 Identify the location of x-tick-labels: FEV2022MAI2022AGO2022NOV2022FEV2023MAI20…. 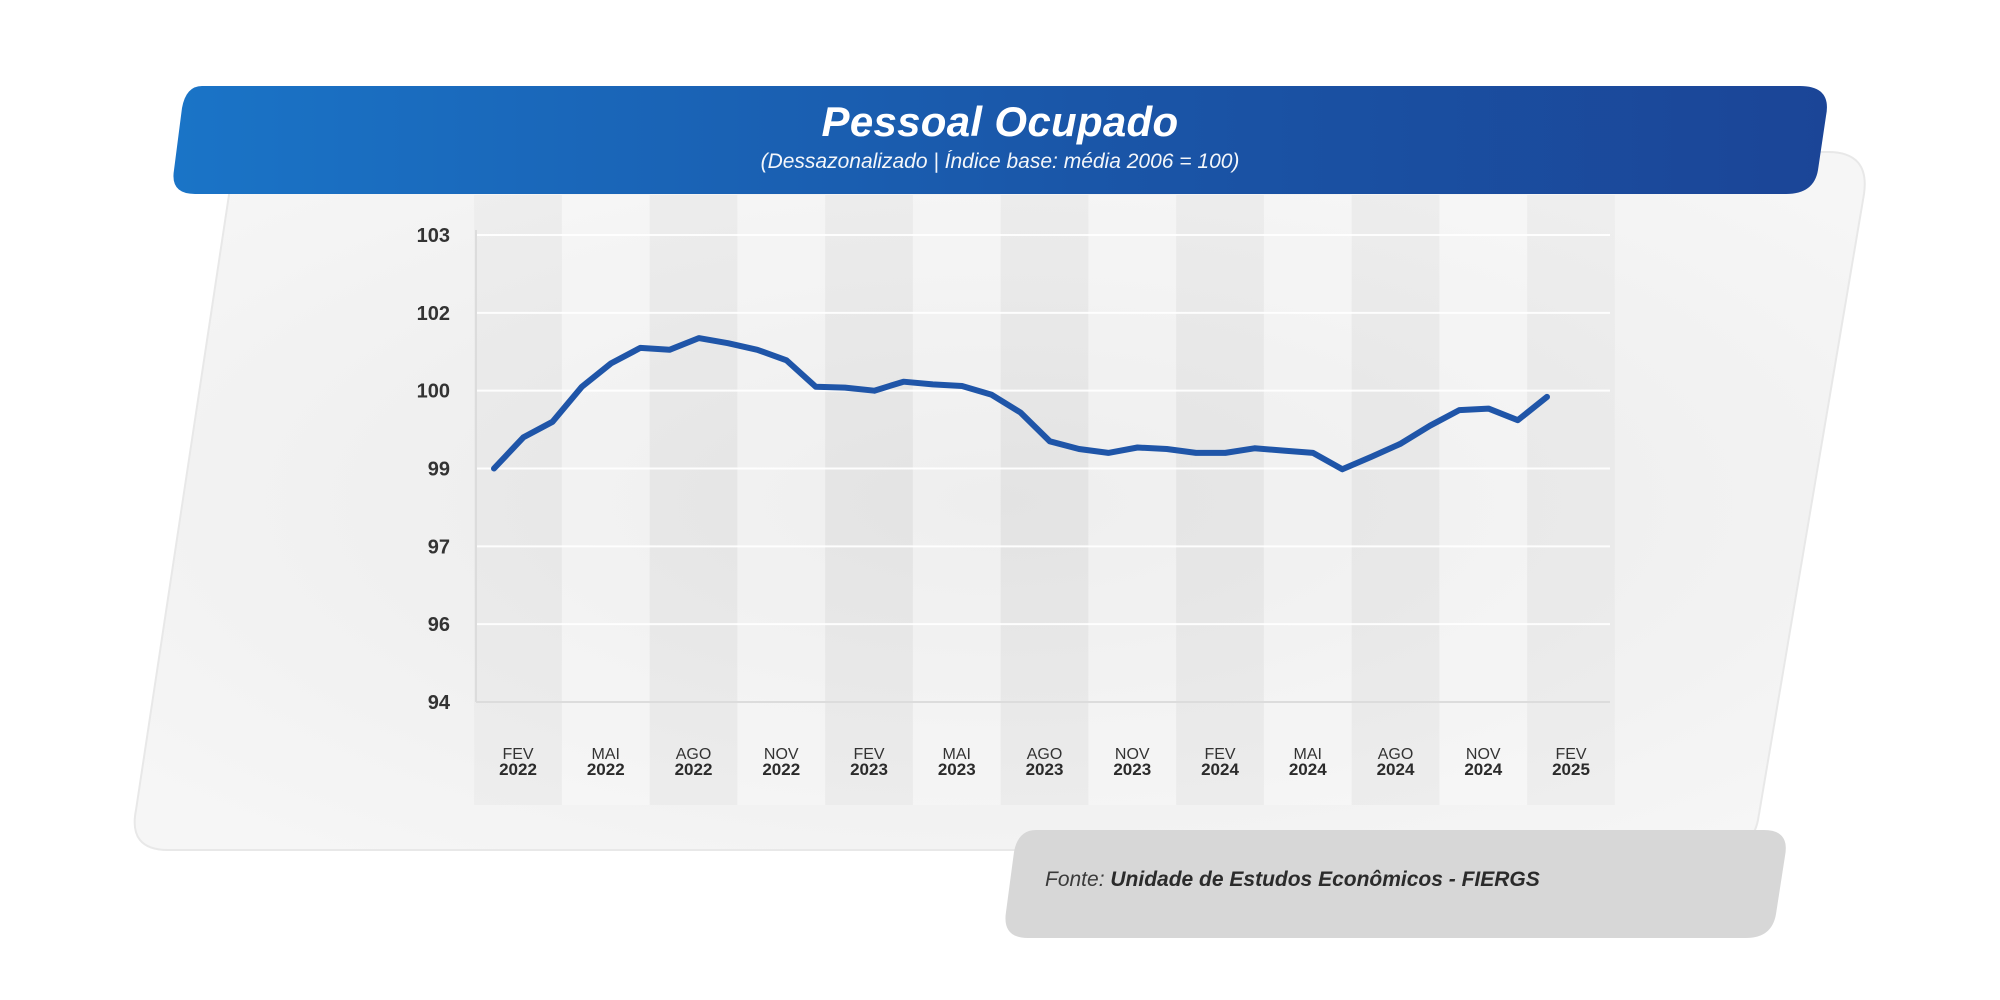
(1044, 762).